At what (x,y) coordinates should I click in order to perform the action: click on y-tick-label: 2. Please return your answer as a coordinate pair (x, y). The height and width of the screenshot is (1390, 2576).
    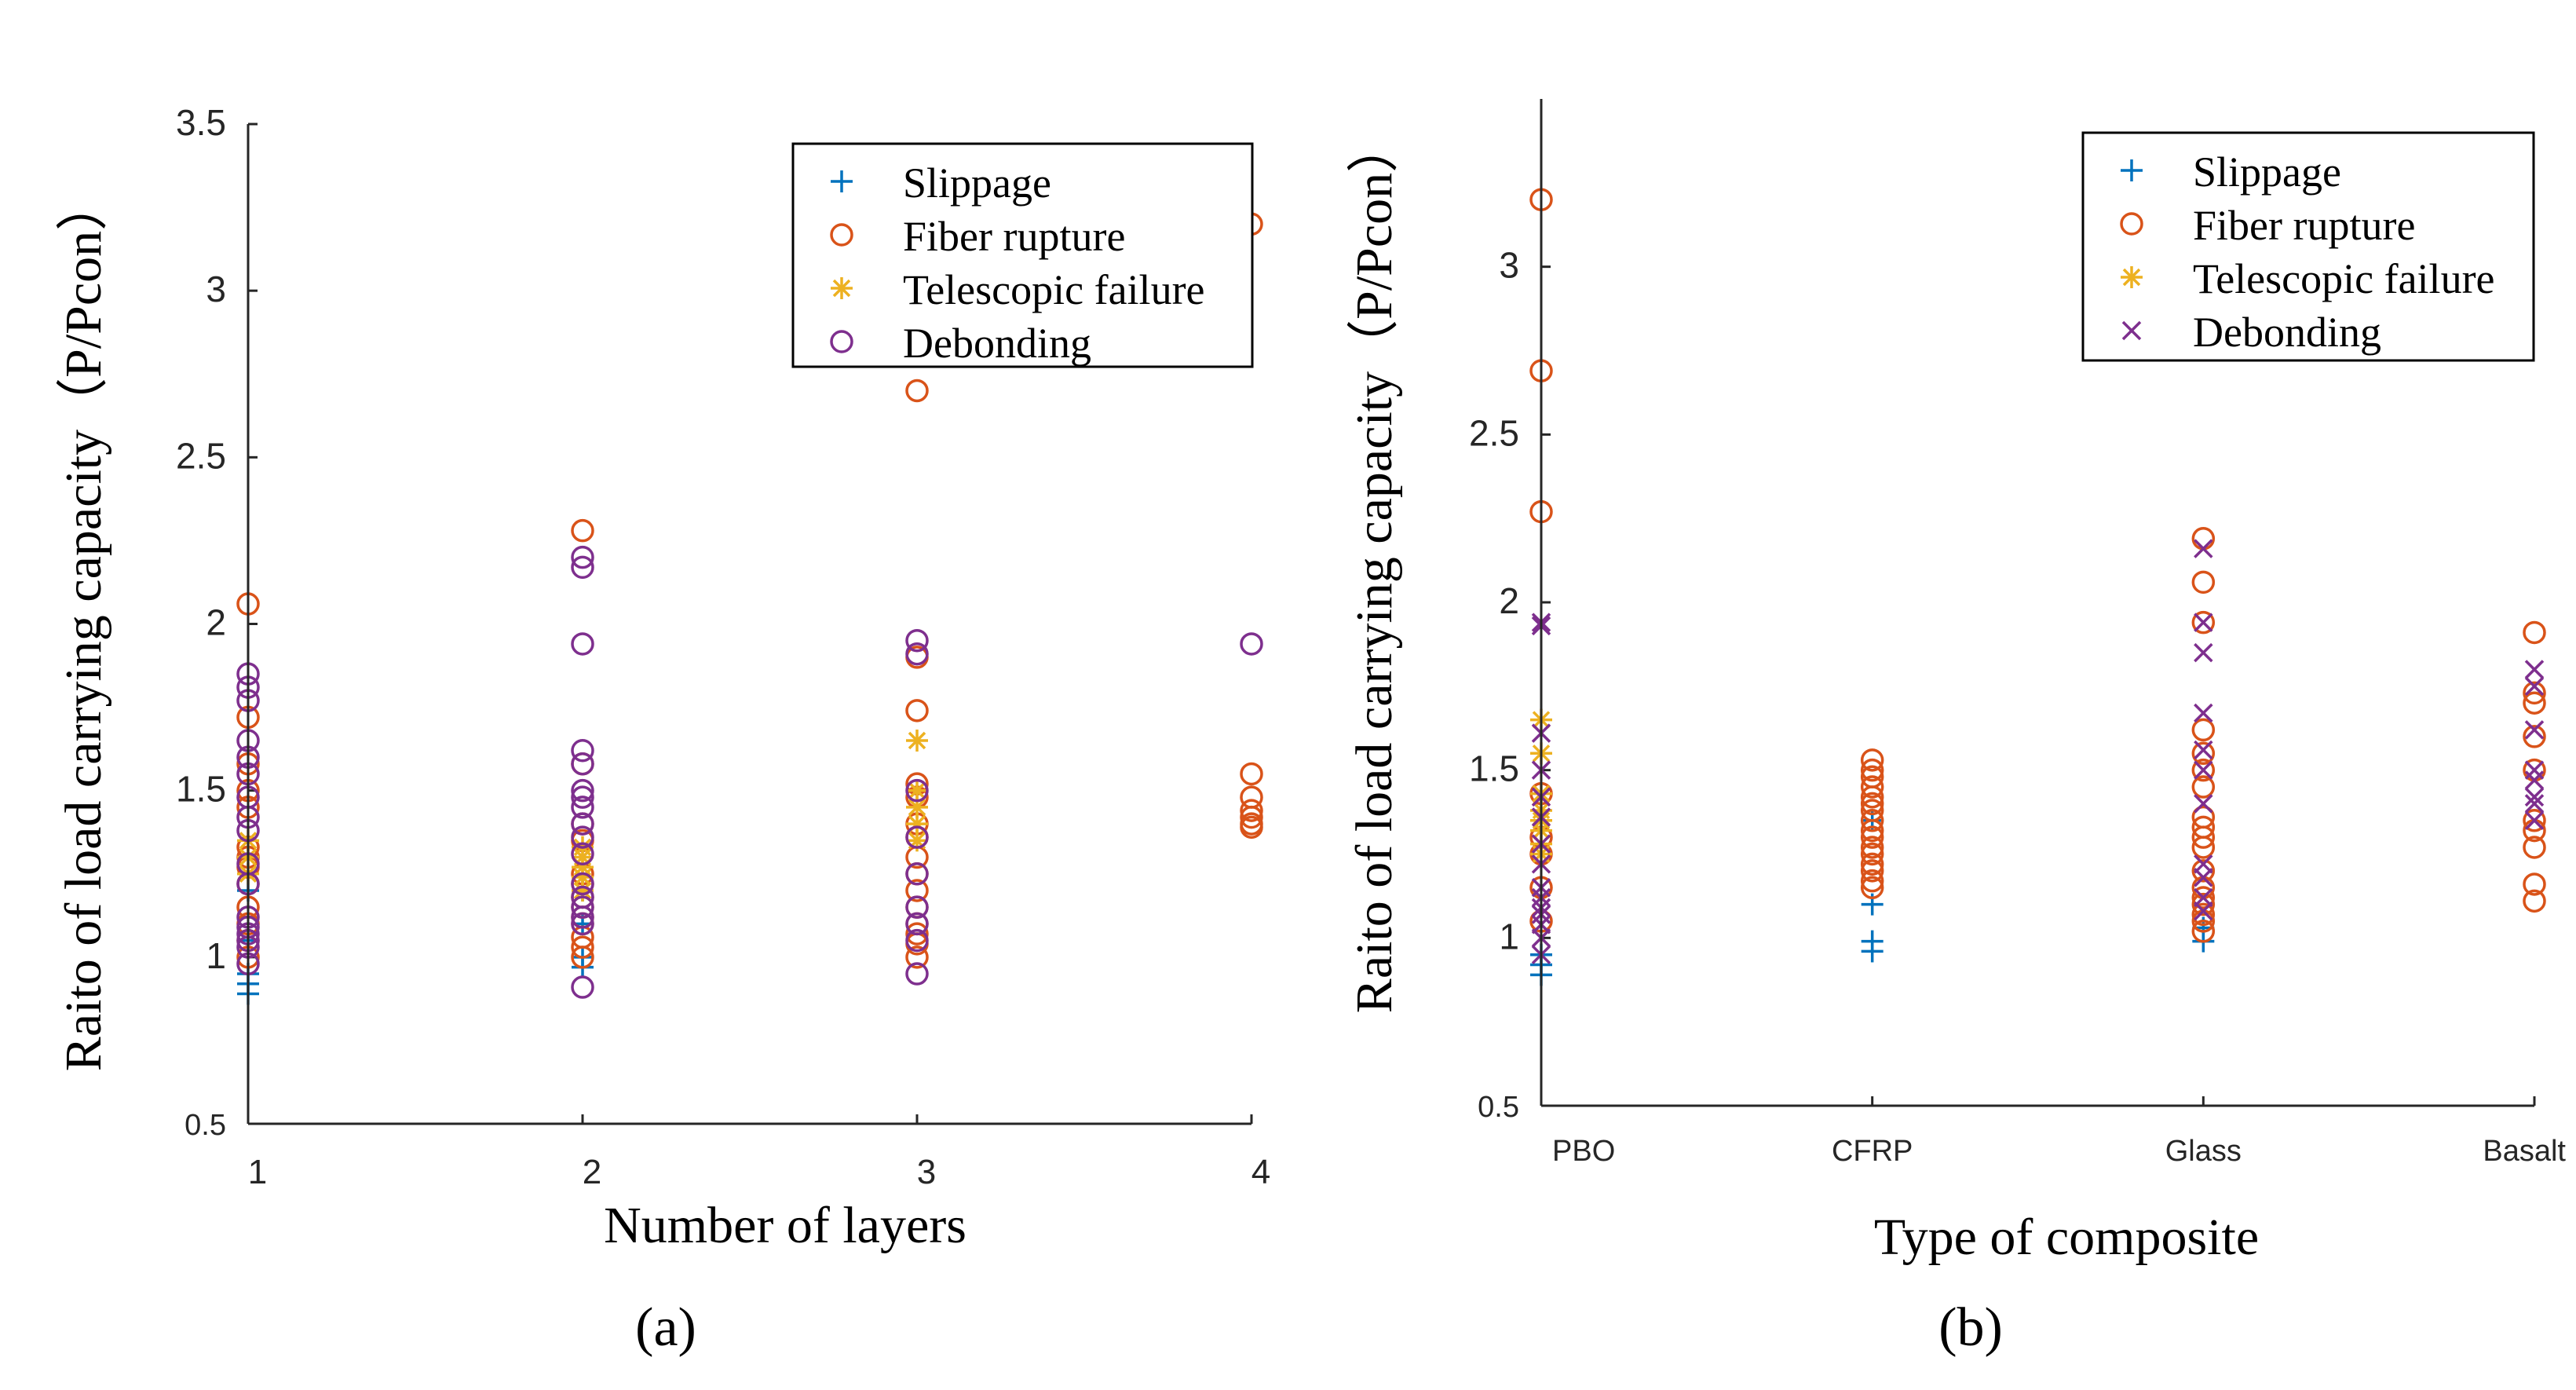
    Looking at the image, I should click on (216, 623).